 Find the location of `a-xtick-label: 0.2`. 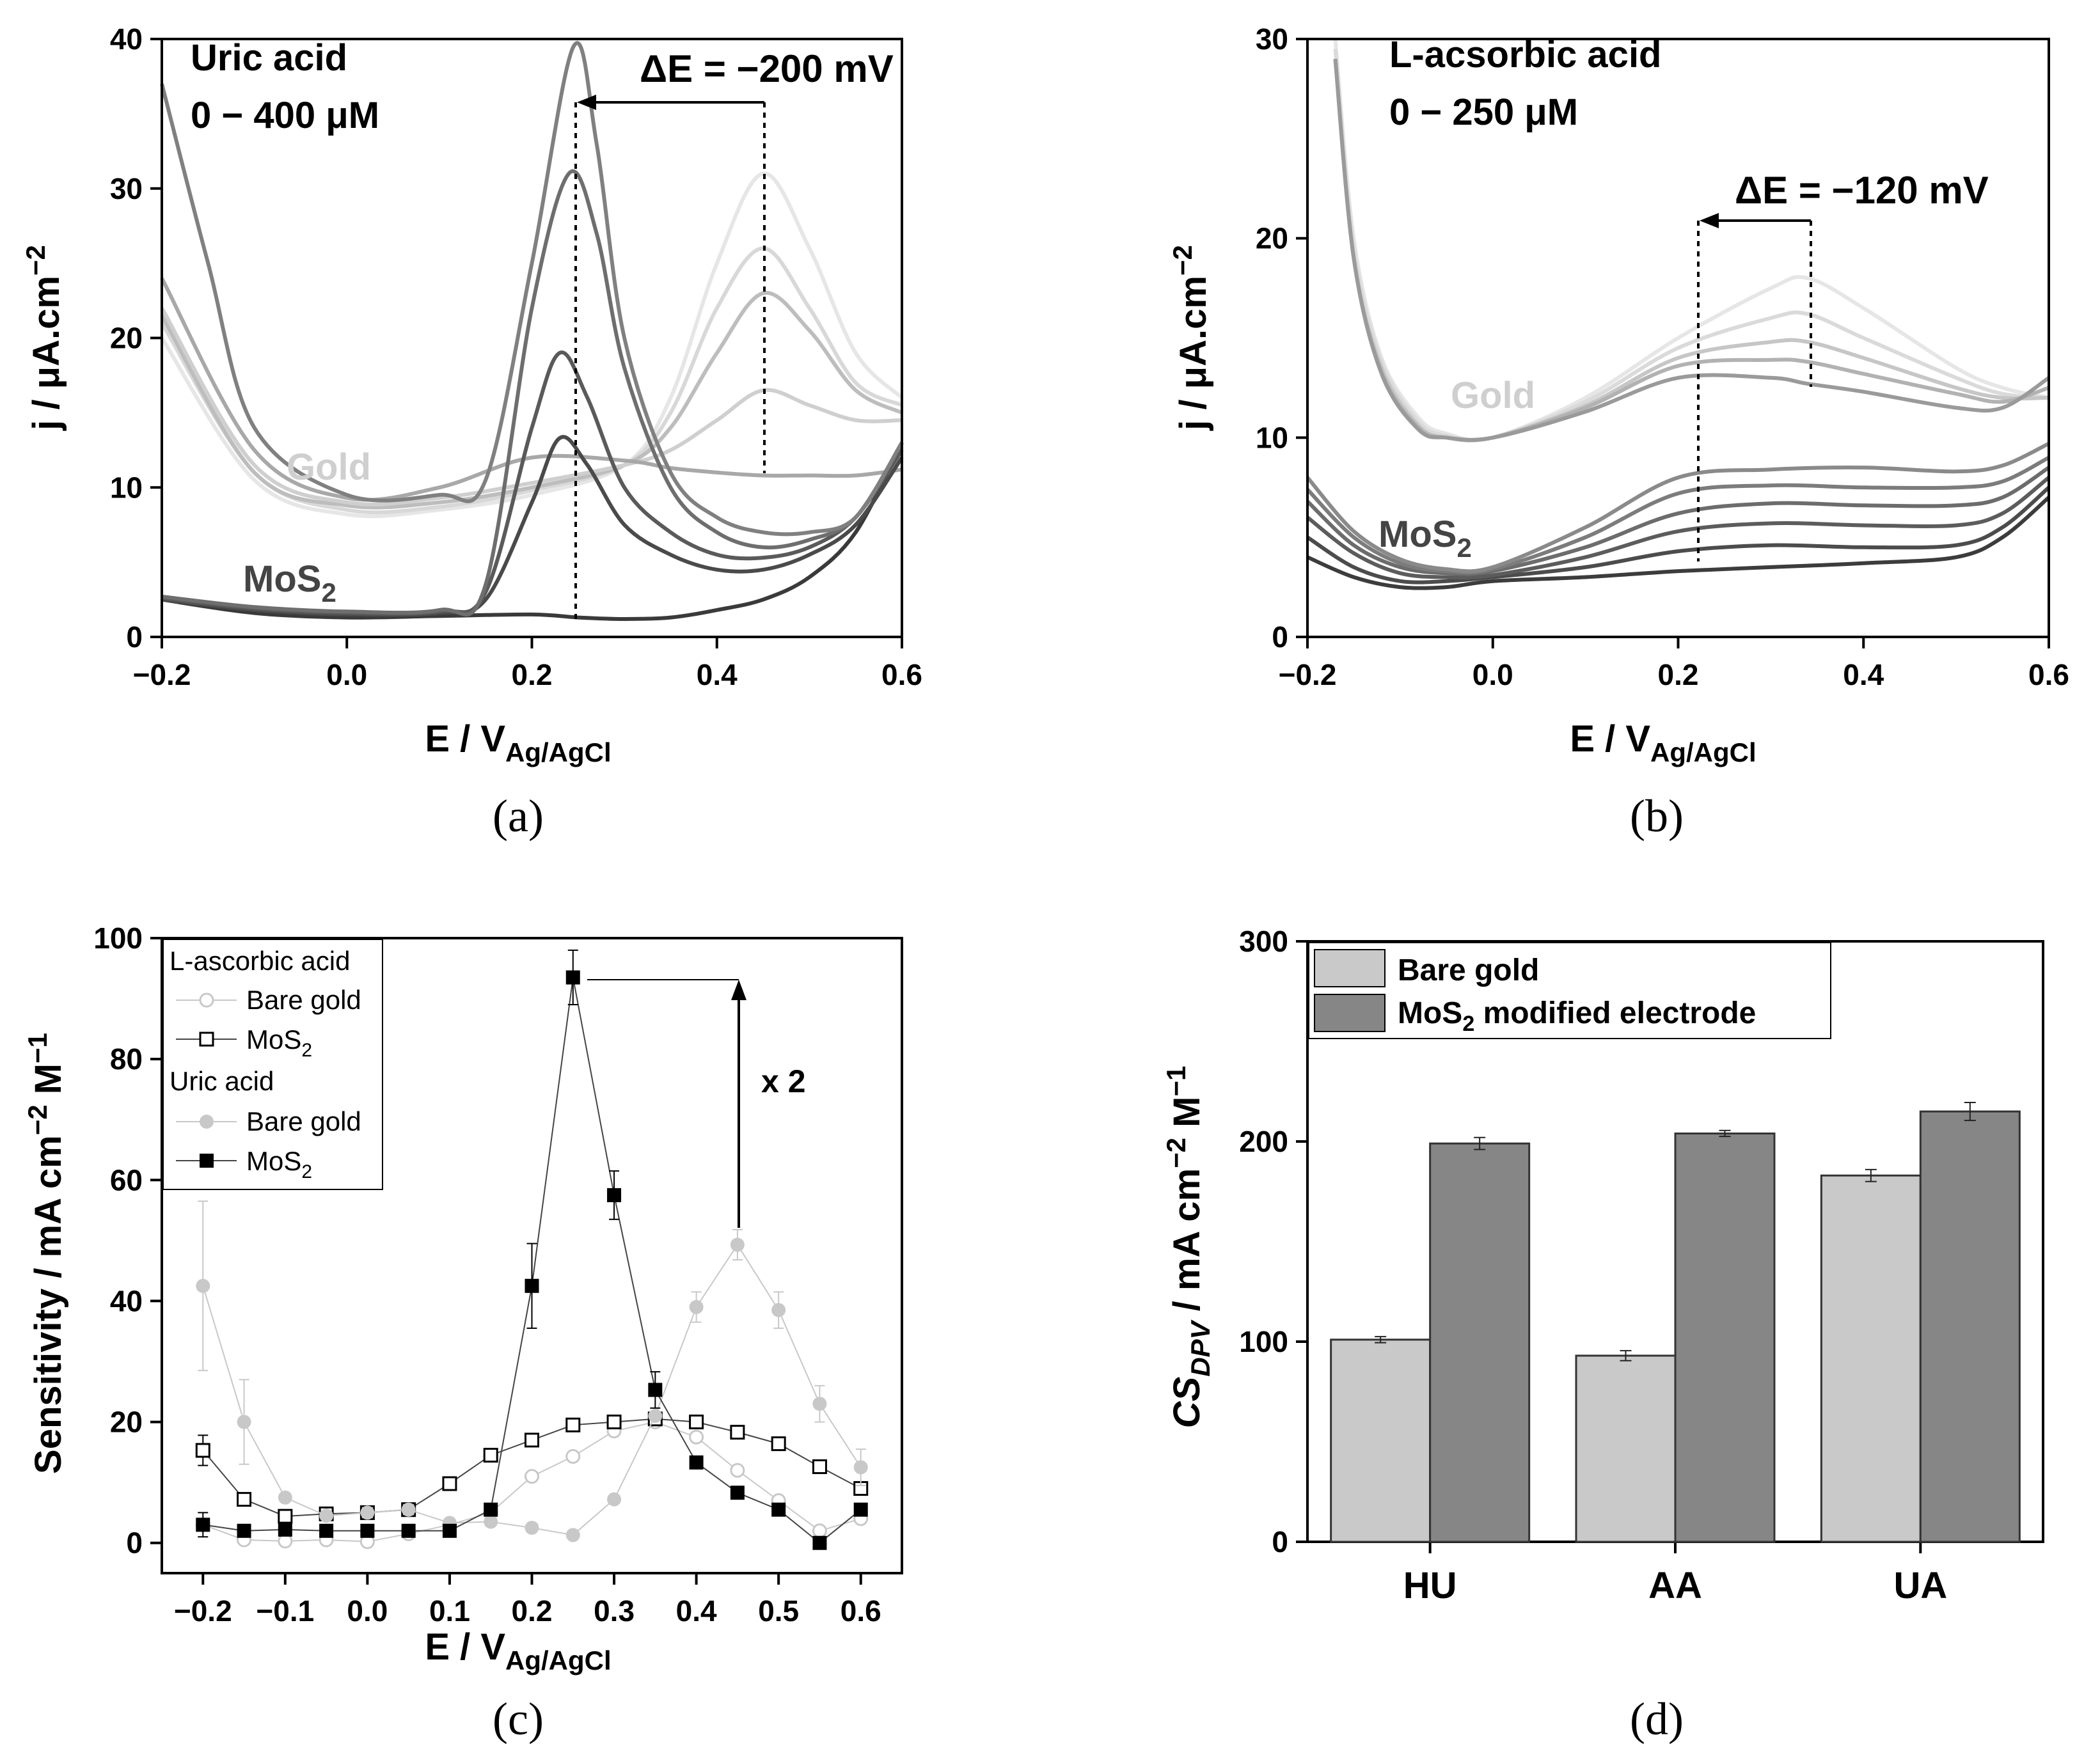

a-xtick-label: 0.2 is located at coordinates (532, 674).